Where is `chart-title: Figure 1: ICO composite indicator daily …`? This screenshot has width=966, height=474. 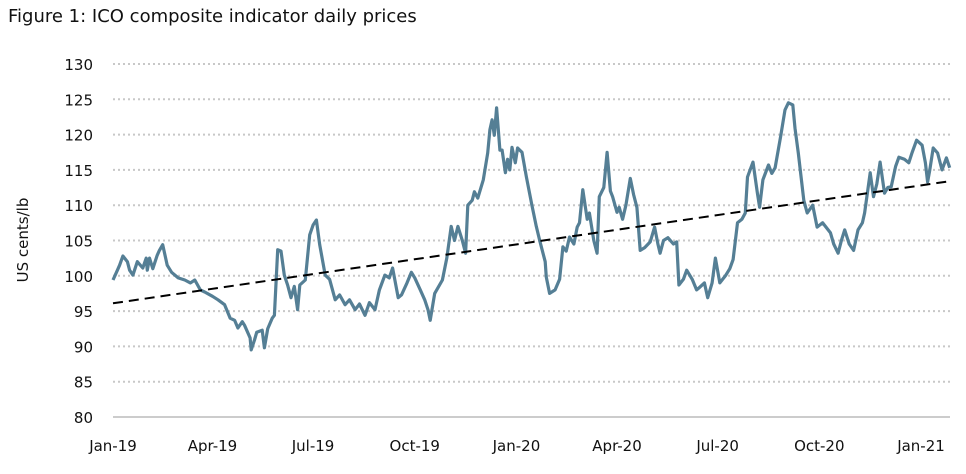
chart-title: Figure 1: ICO composite indicator daily … is located at coordinates (212, 16).